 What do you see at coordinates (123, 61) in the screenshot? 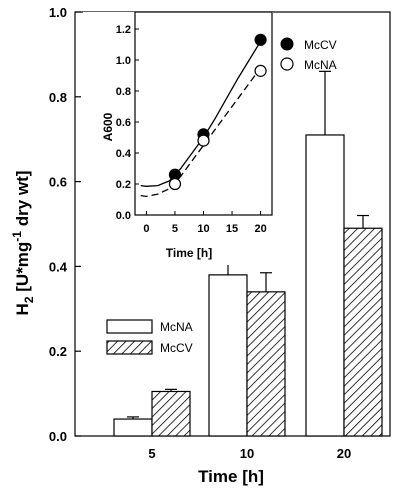
I see `inset-y-tick-label: 1.0` at bounding box center [123, 61].